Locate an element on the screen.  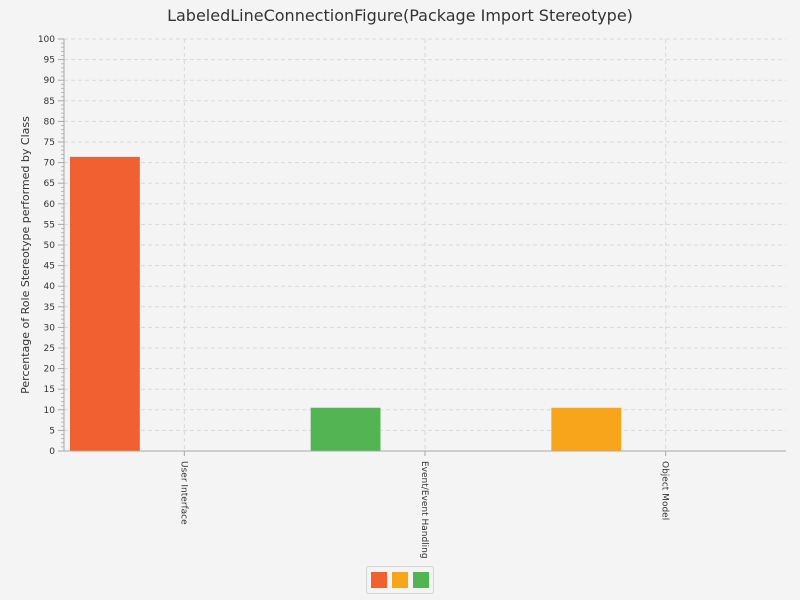
y-tick-label: 95 is located at coordinates (49, 61).